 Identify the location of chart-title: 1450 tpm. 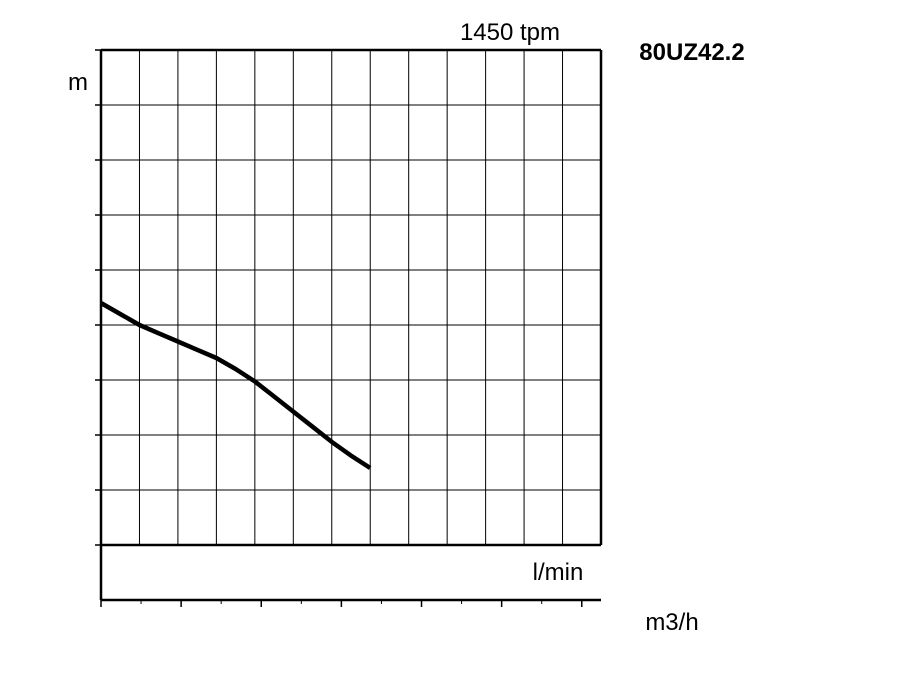
(510, 32).